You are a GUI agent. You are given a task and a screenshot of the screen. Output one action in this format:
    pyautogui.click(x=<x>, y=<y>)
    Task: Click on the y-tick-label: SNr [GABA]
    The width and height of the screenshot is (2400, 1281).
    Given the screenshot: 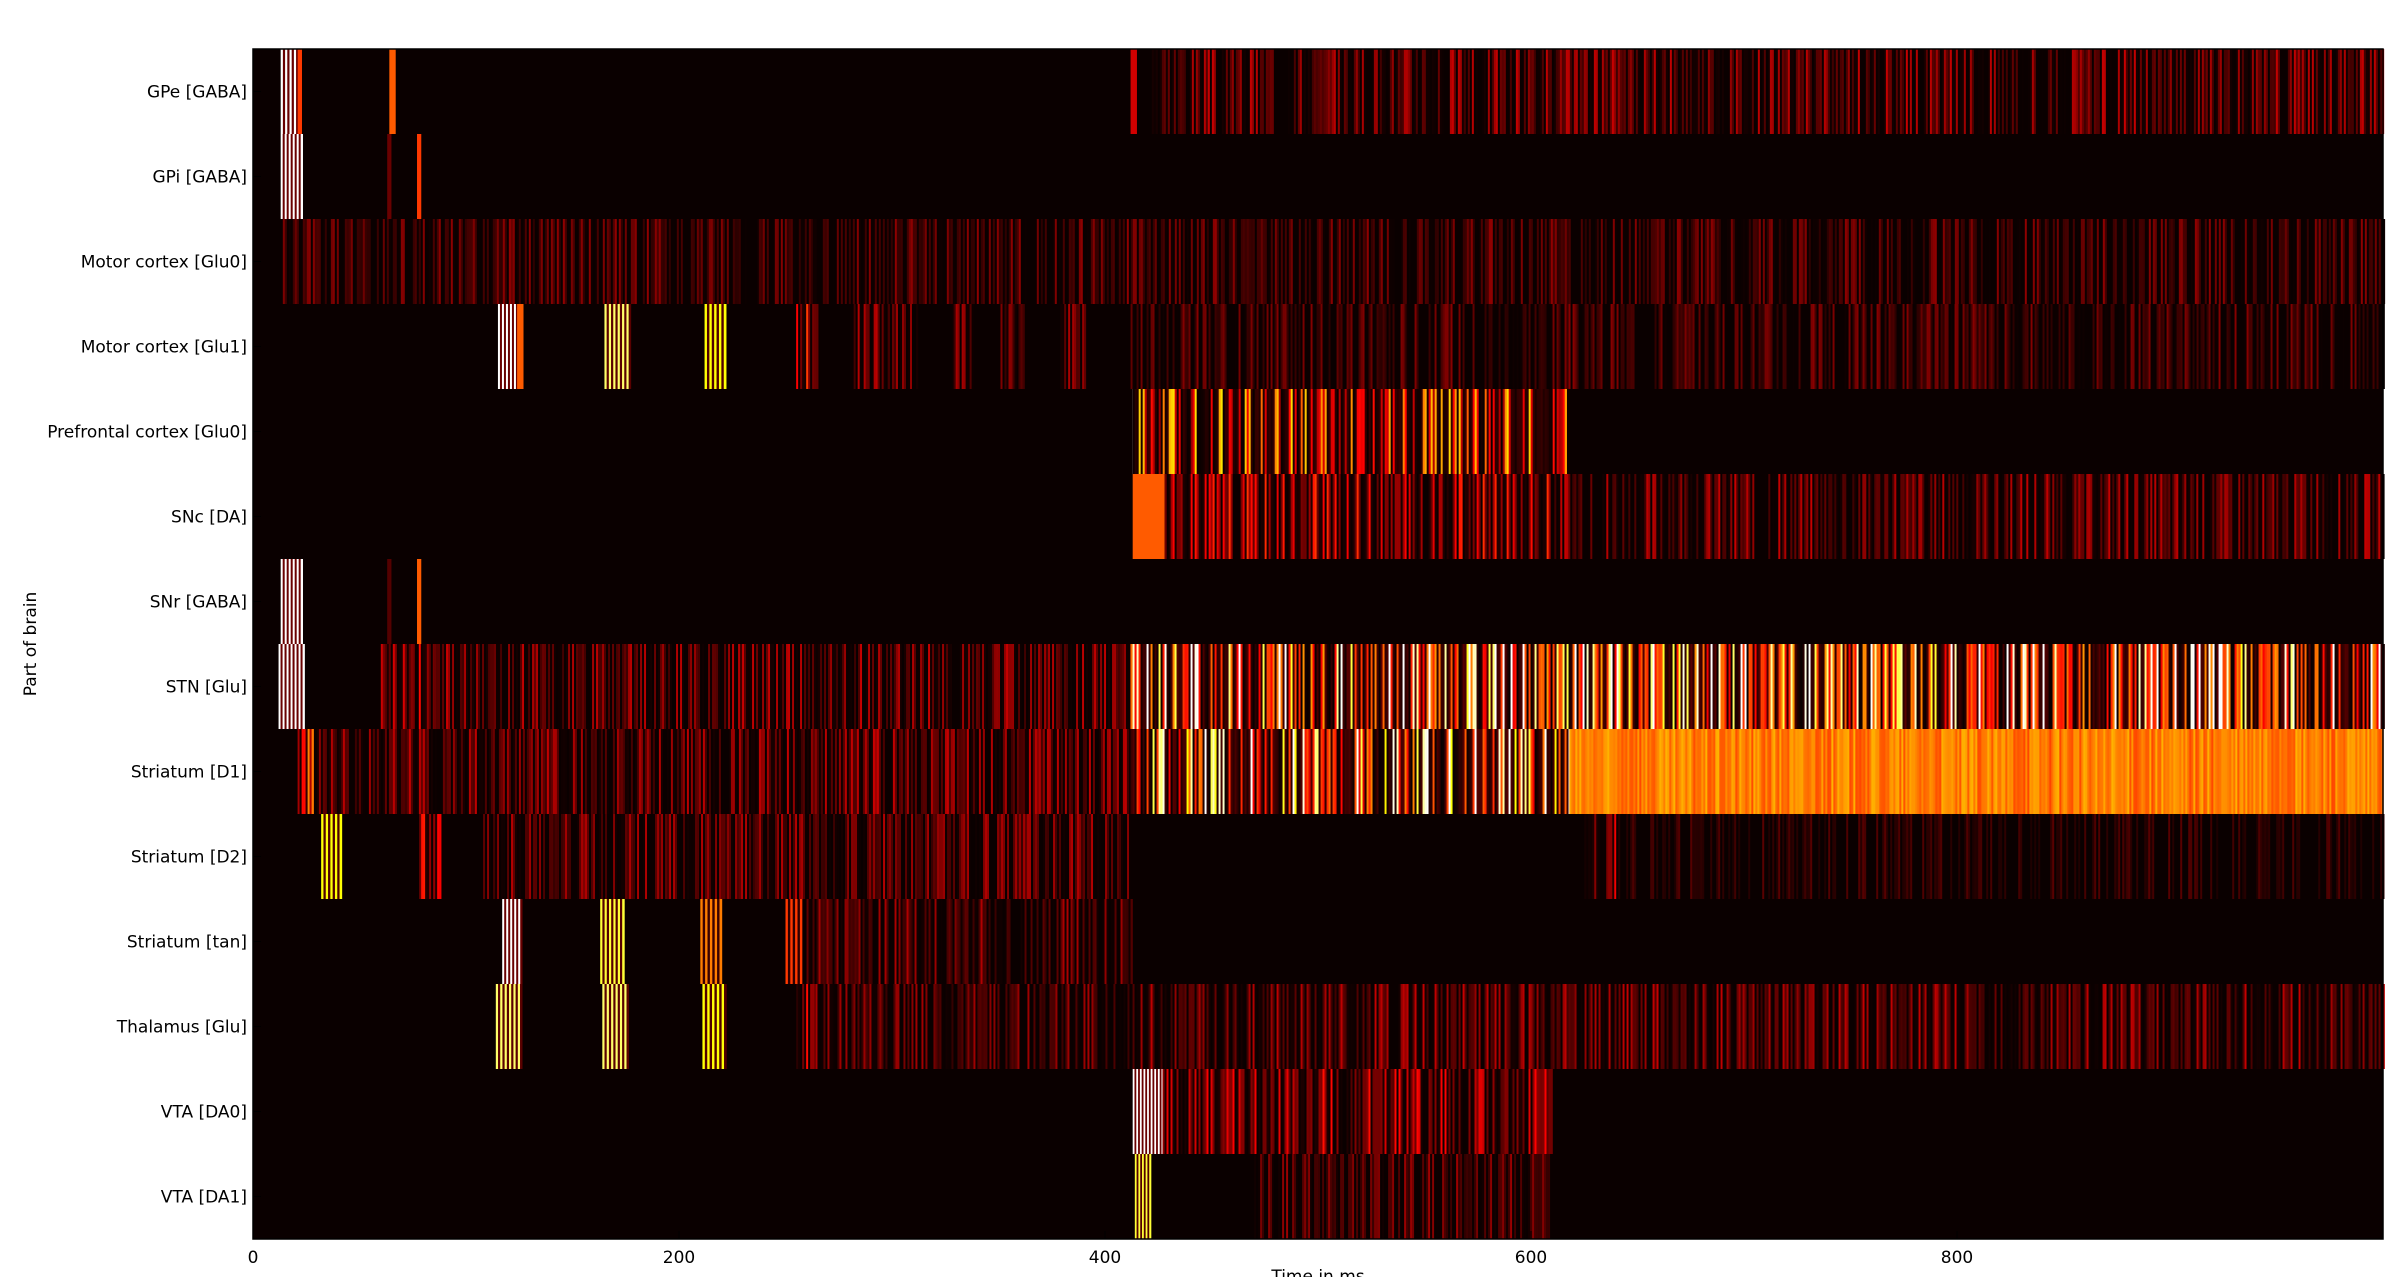 What is the action you would take?
    pyautogui.click(x=198, y=603)
    